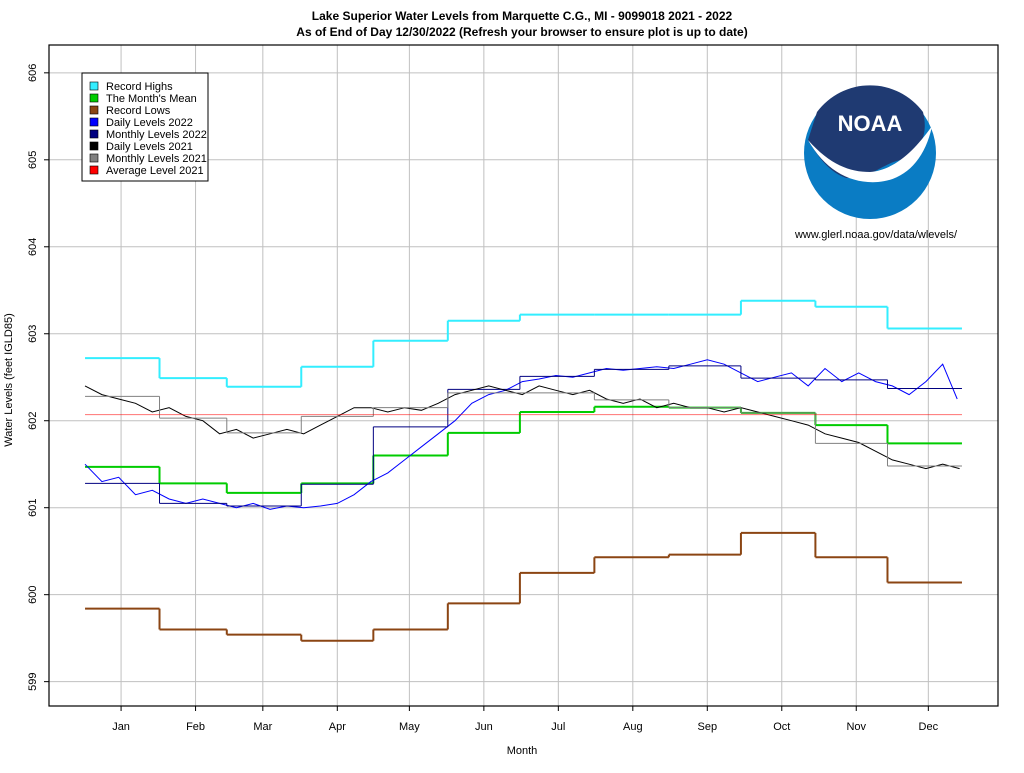  What do you see at coordinates (33, 508) in the screenshot?
I see `y-tick-label: 601` at bounding box center [33, 508].